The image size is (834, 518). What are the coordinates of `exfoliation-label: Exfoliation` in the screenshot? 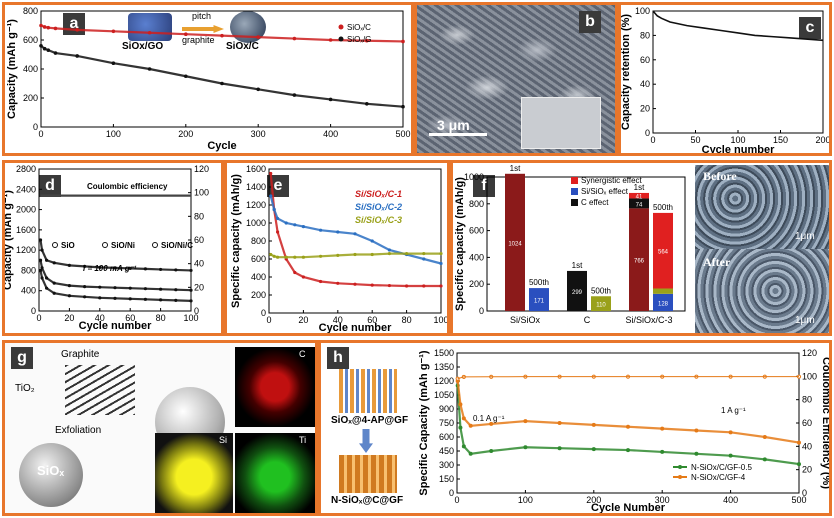 It's located at (78, 430).